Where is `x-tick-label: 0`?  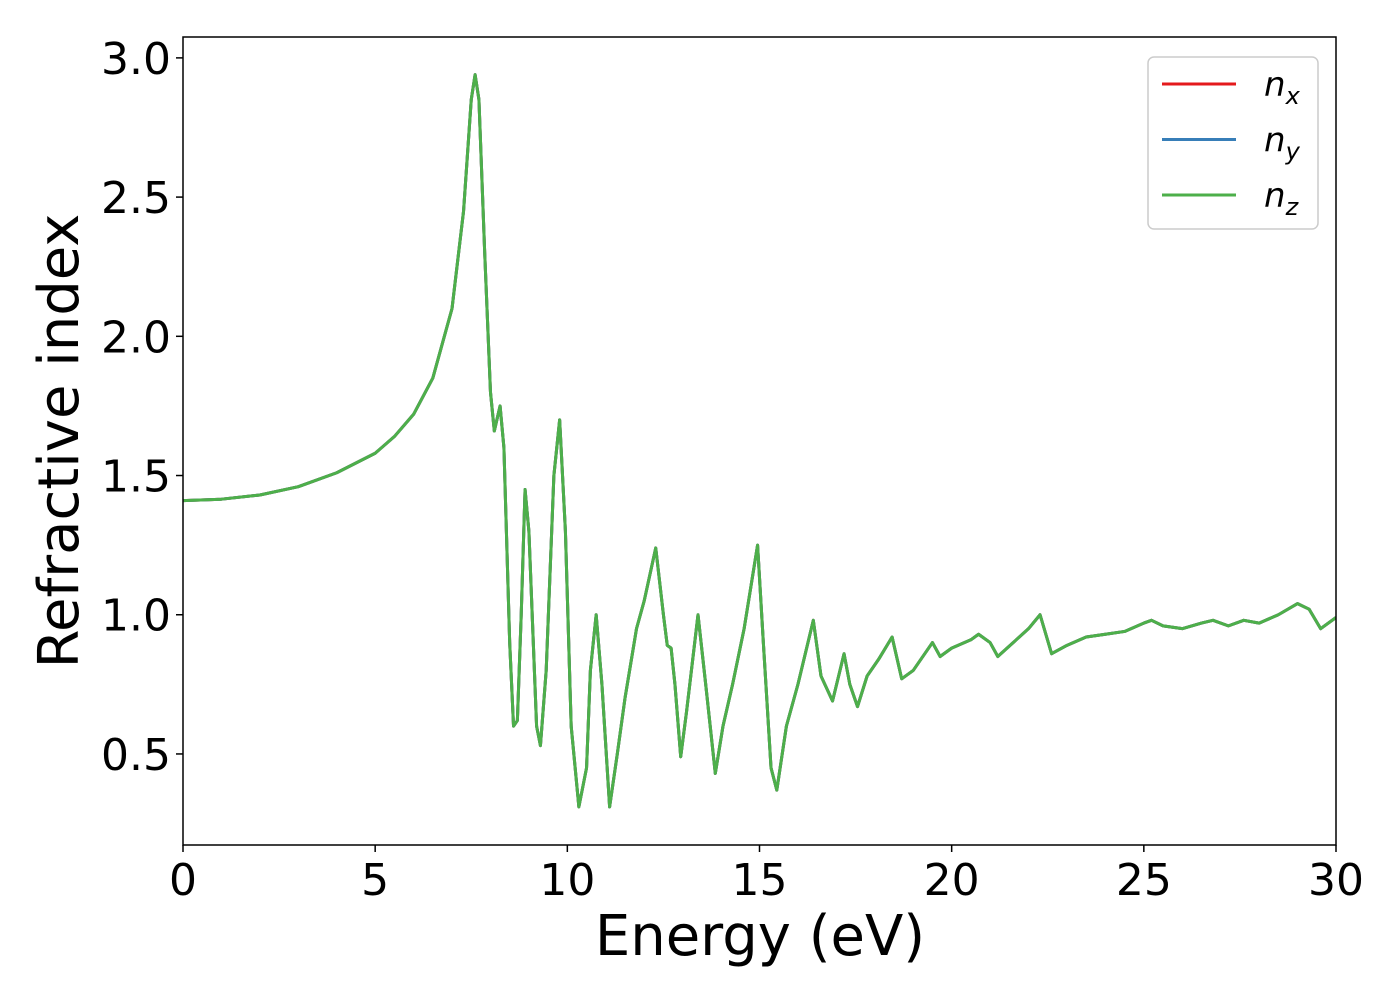 x-tick-label: 0 is located at coordinates (183, 880).